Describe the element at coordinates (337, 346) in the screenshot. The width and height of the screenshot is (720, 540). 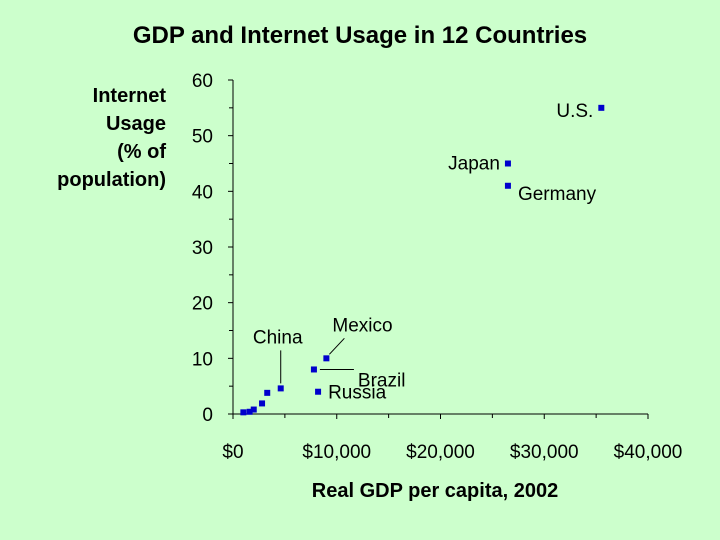
I see `leader-line` at that location.